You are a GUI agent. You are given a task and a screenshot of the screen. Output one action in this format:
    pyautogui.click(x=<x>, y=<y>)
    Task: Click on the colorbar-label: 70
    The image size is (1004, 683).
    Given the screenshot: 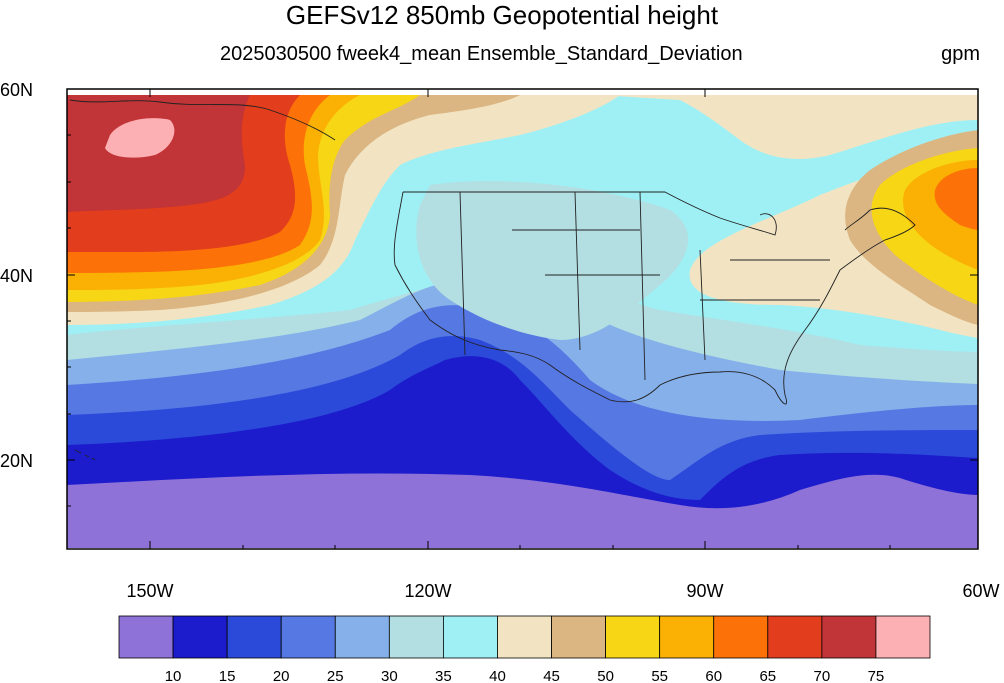 What is the action you would take?
    pyautogui.click(x=822, y=675)
    